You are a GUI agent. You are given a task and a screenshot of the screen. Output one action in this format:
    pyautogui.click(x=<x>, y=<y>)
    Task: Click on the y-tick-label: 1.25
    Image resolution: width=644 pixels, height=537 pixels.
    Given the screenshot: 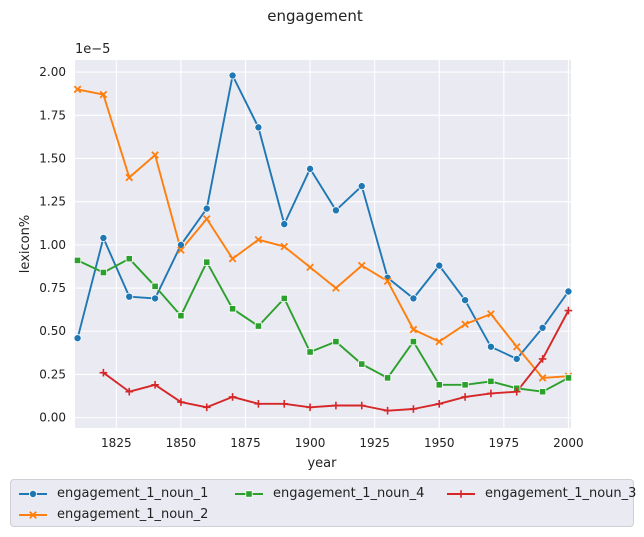 What is the action you would take?
    pyautogui.click(x=52, y=202)
    